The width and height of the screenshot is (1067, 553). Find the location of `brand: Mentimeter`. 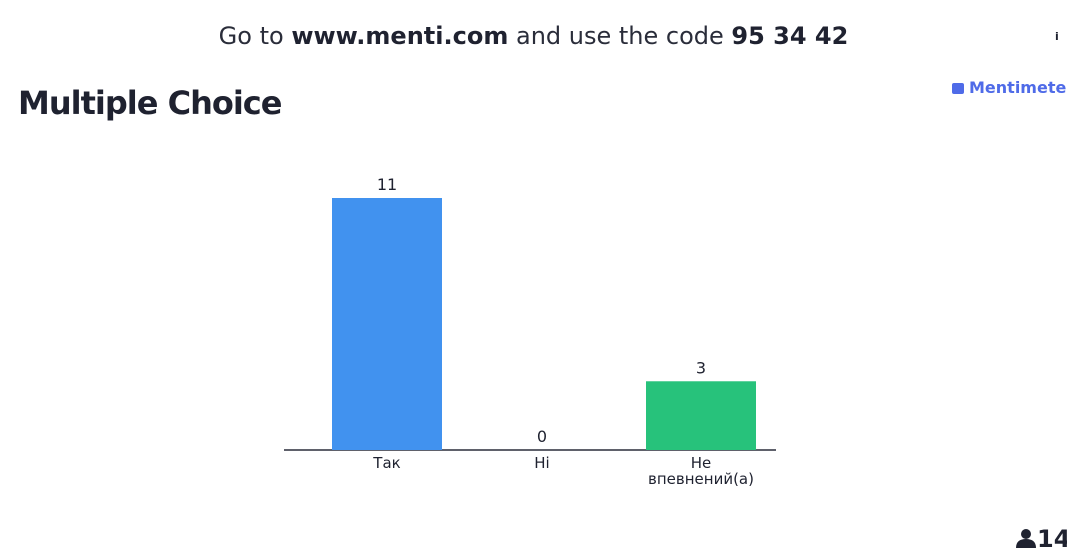

brand: Mentimeter is located at coordinates (1009, 87).